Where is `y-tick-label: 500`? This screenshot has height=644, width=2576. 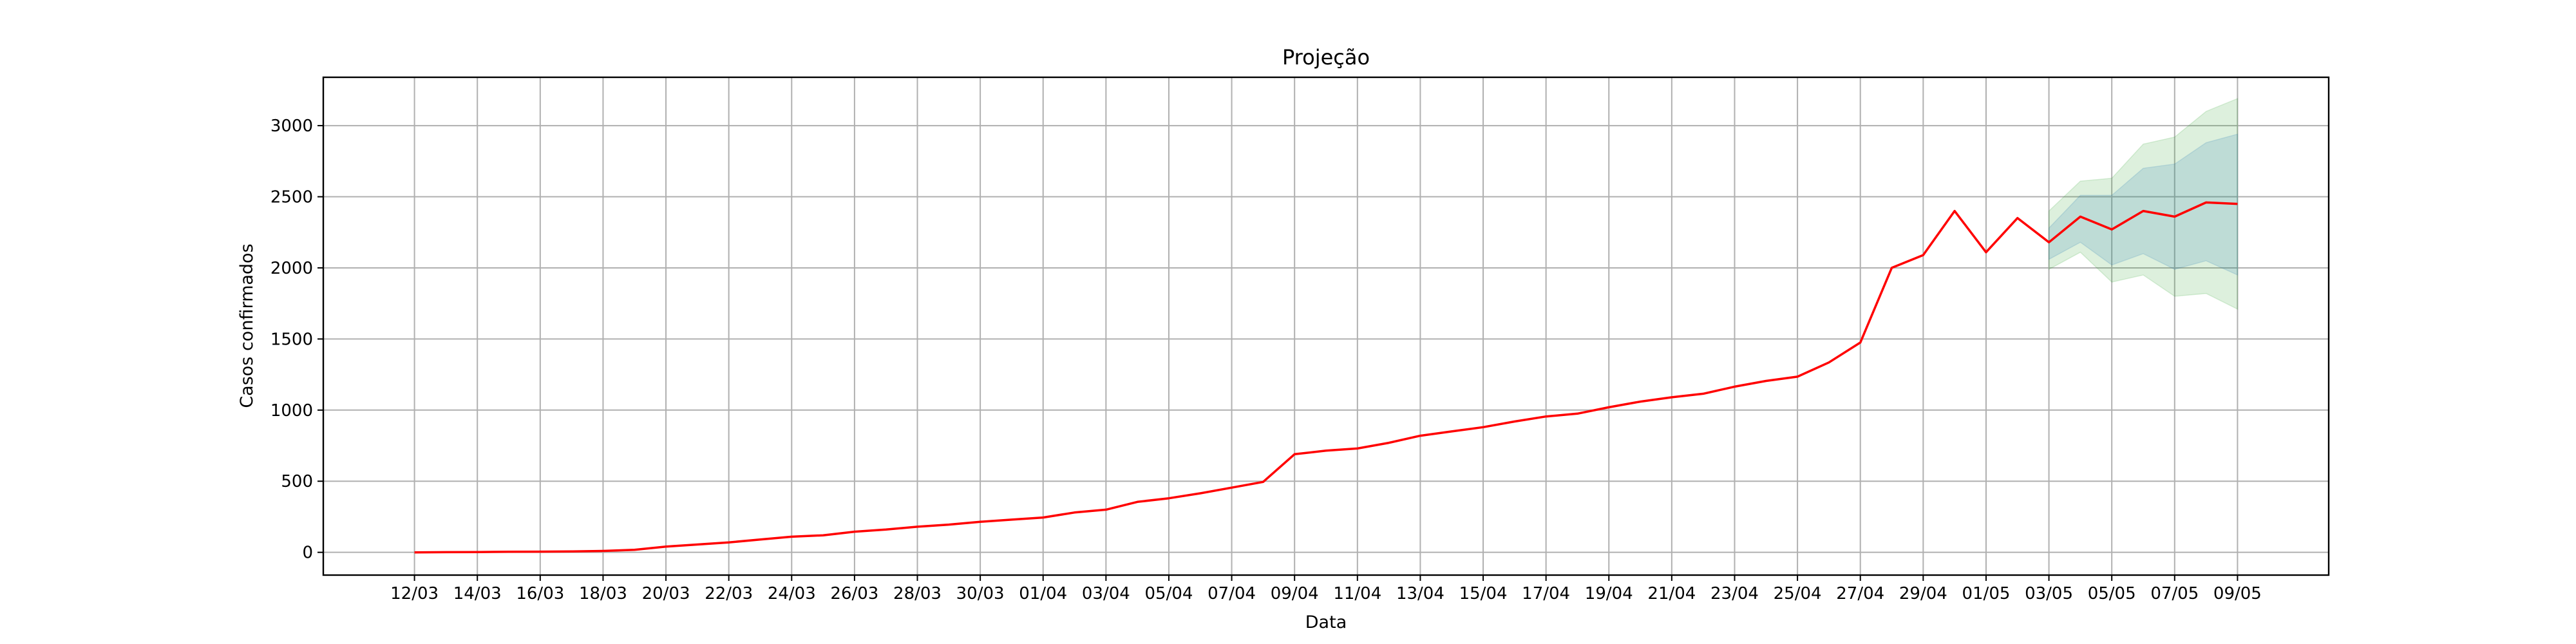 y-tick-label: 500 is located at coordinates (297, 481).